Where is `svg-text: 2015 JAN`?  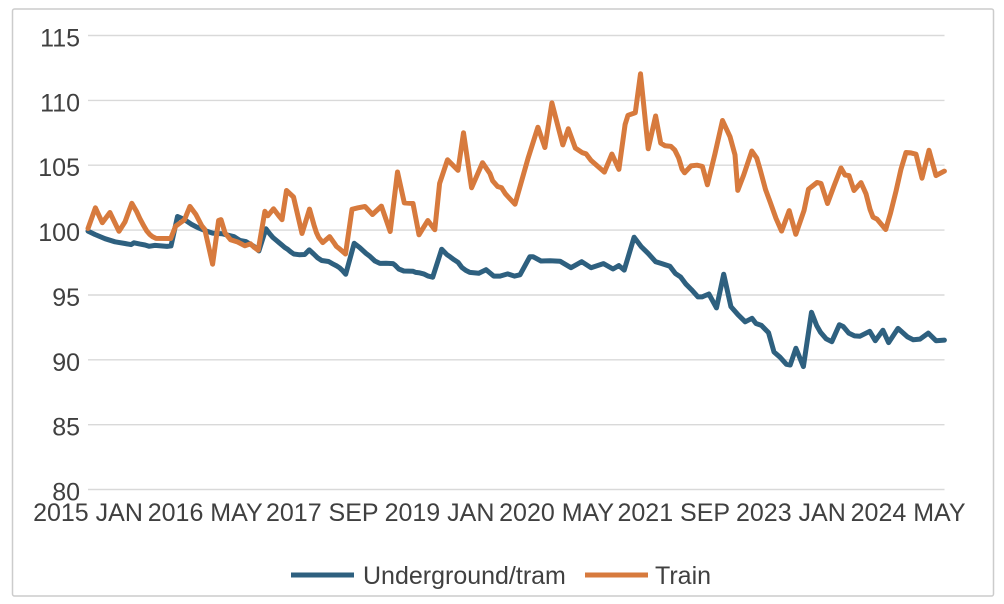
svg-text: 2015 JAN is located at coordinates (88, 513).